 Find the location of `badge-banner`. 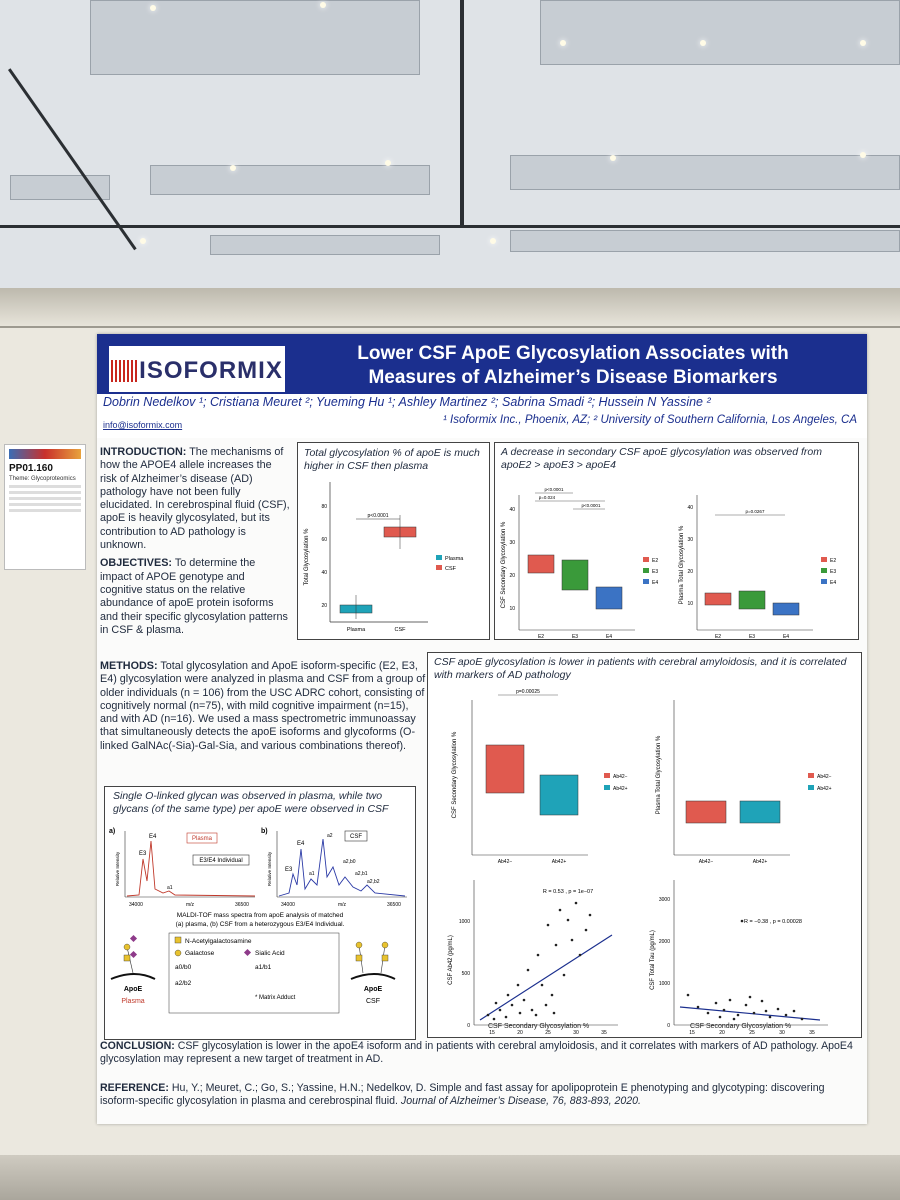

badge-banner is located at coordinates (45, 454).